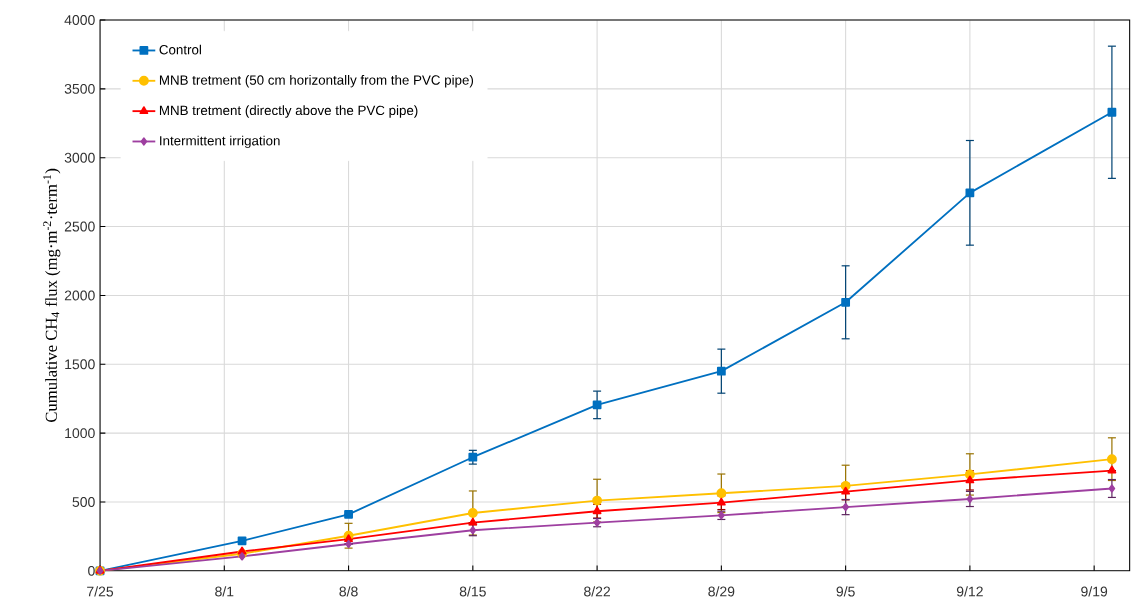 The image size is (1131, 608). What do you see at coordinates (472, 591) in the screenshot?
I see `x-tick-label: 8/15` at bounding box center [472, 591].